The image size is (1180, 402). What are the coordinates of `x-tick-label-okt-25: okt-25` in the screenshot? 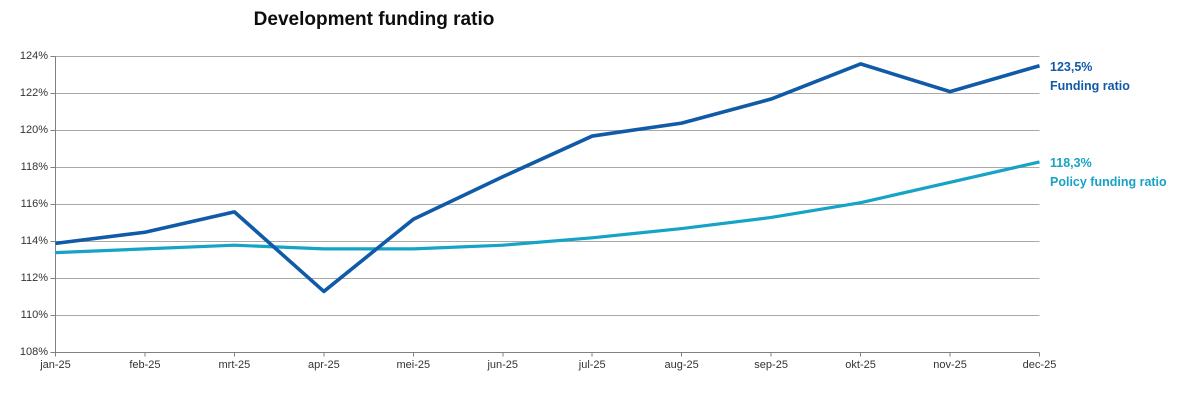 It's located at (860, 365).